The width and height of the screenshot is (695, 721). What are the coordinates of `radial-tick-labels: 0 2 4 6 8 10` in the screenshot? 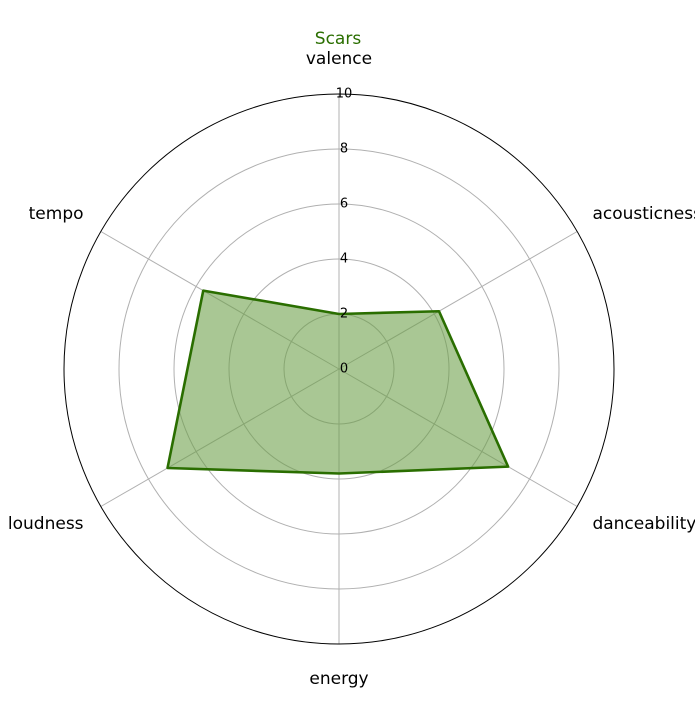 It's located at (344, 232).